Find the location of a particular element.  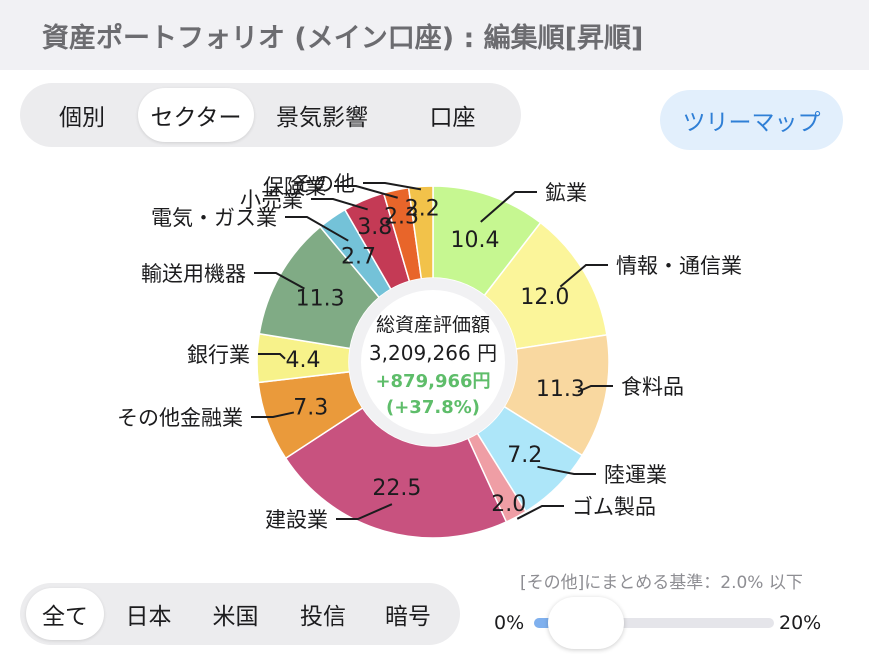

tab-individual: 個別 is located at coordinates (82, 118).